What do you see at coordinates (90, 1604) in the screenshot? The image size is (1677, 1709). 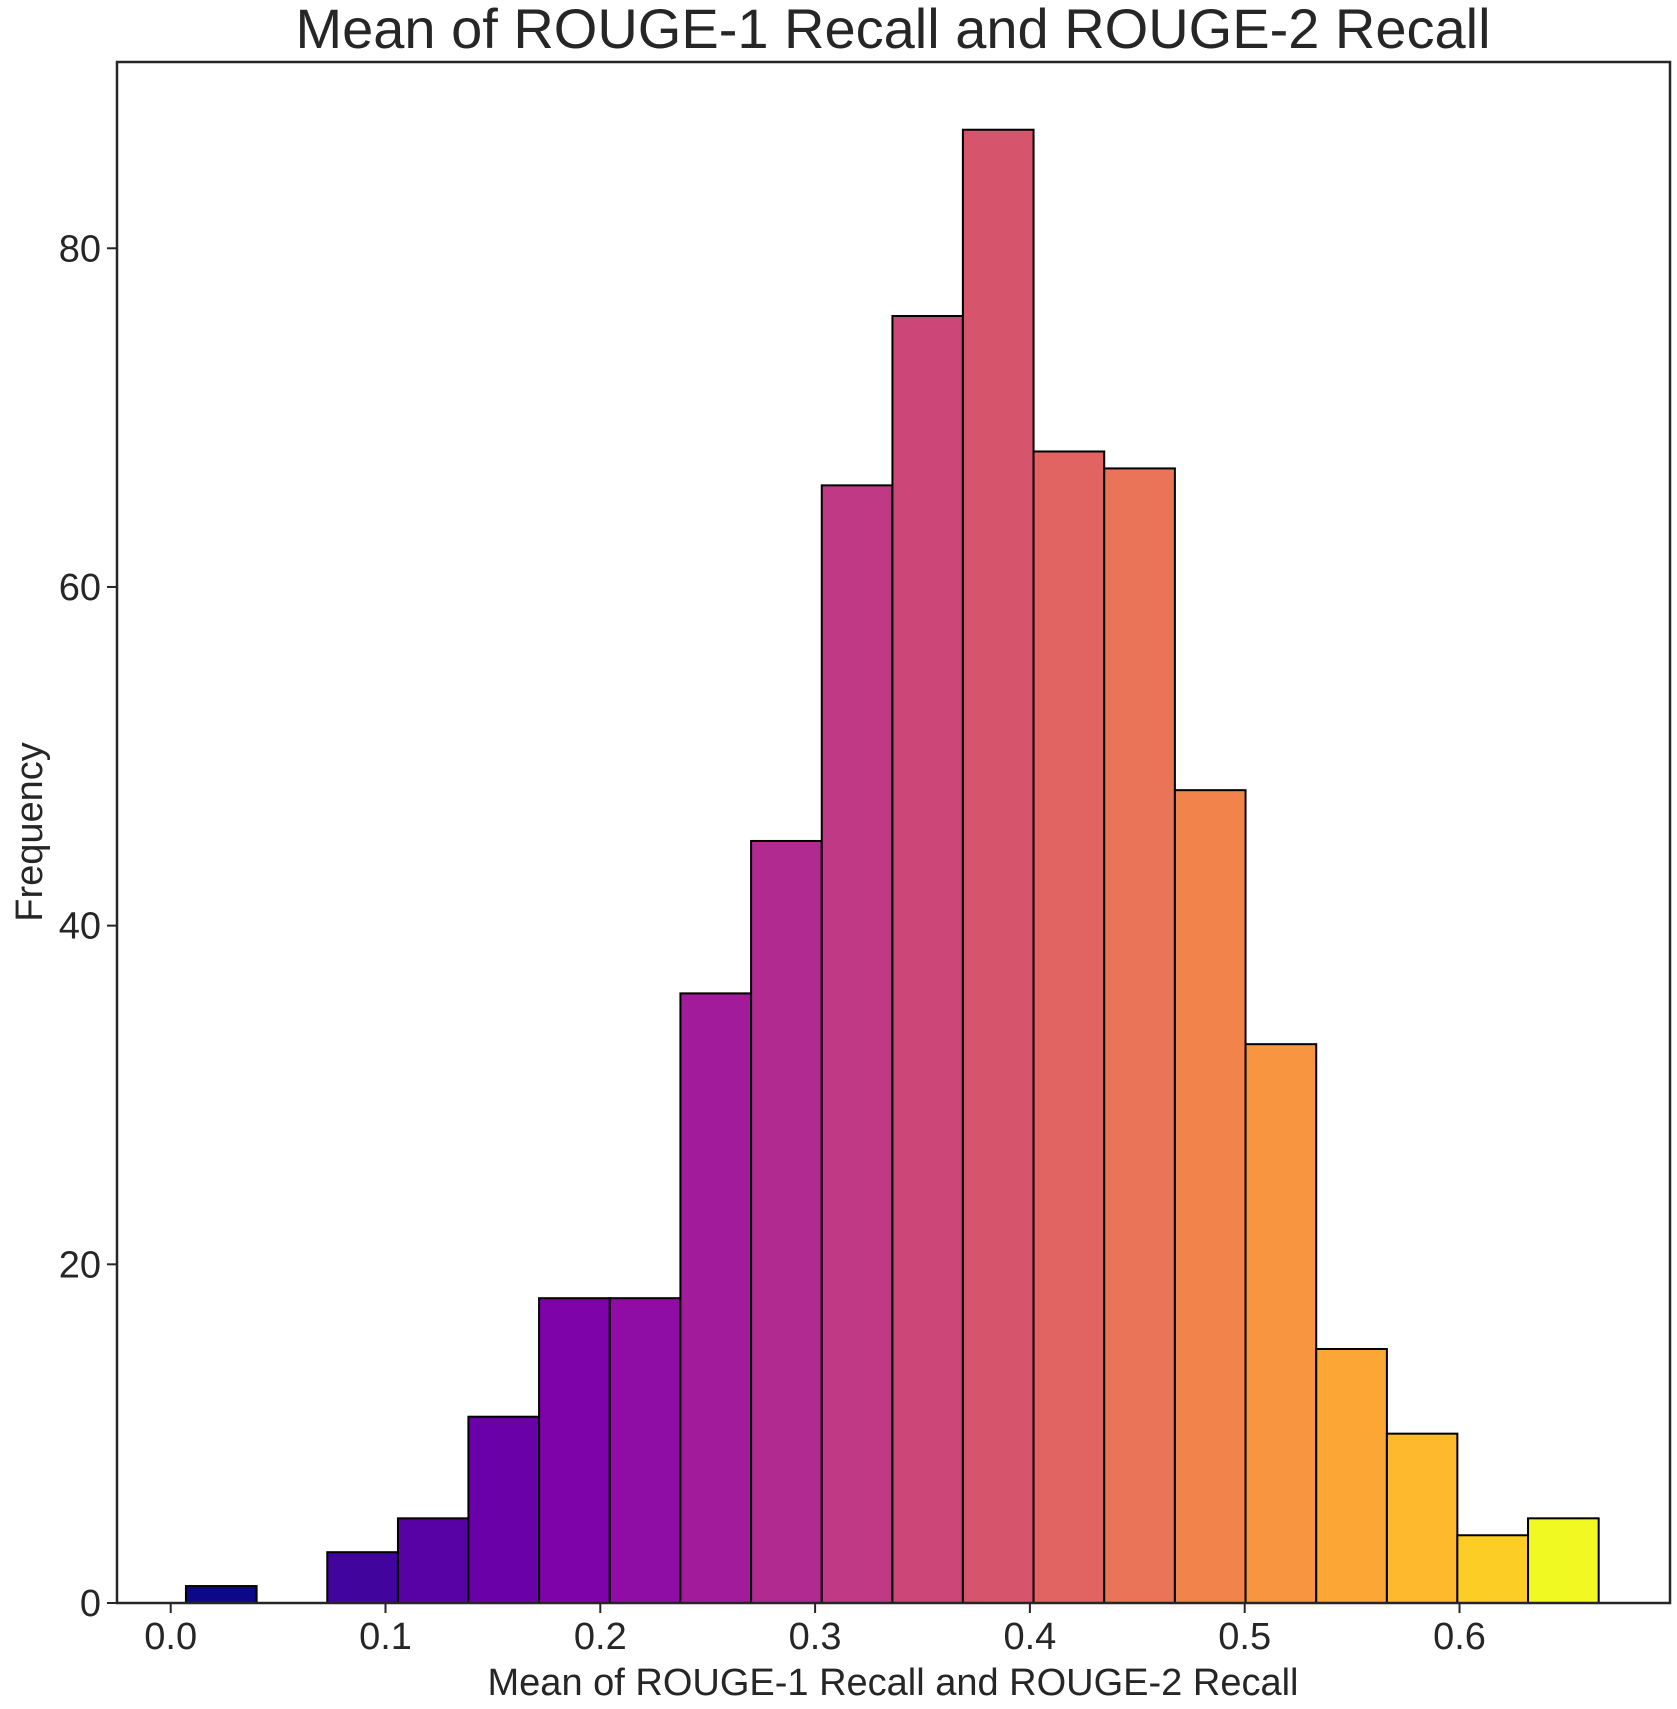 I see `y-tick-label: 0` at bounding box center [90, 1604].